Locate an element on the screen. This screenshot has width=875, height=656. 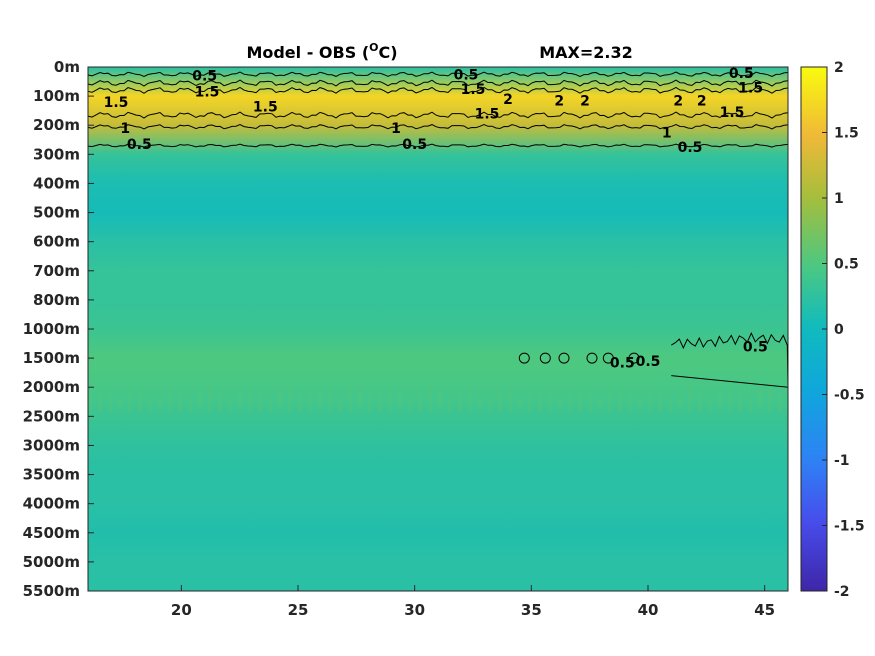
colorbar-tick-label: 0 is located at coordinates (839, 330).